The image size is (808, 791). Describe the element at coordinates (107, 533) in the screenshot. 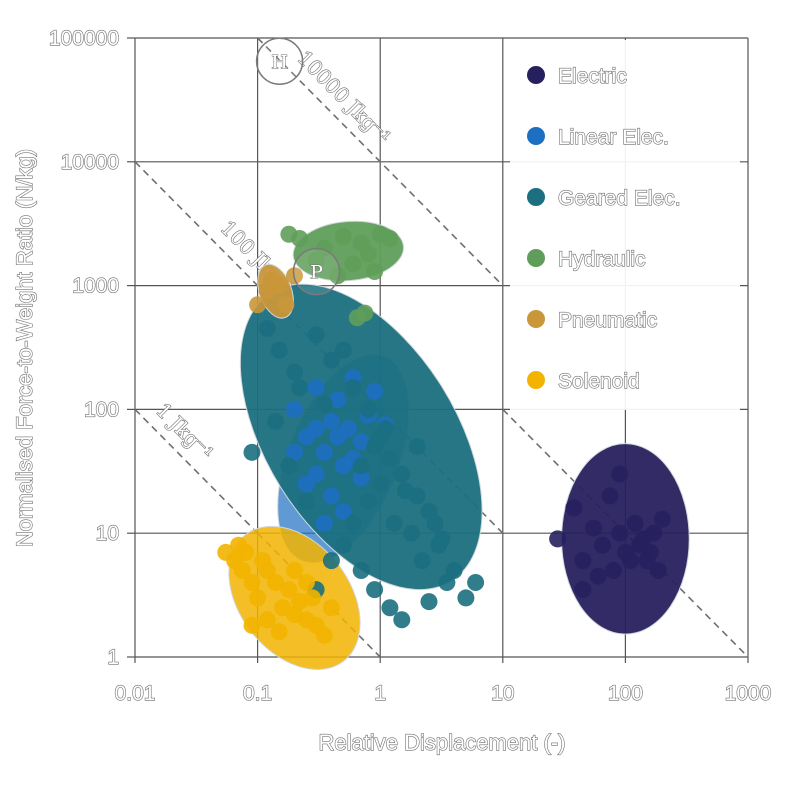

I see `y-tick-label: 10` at that location.